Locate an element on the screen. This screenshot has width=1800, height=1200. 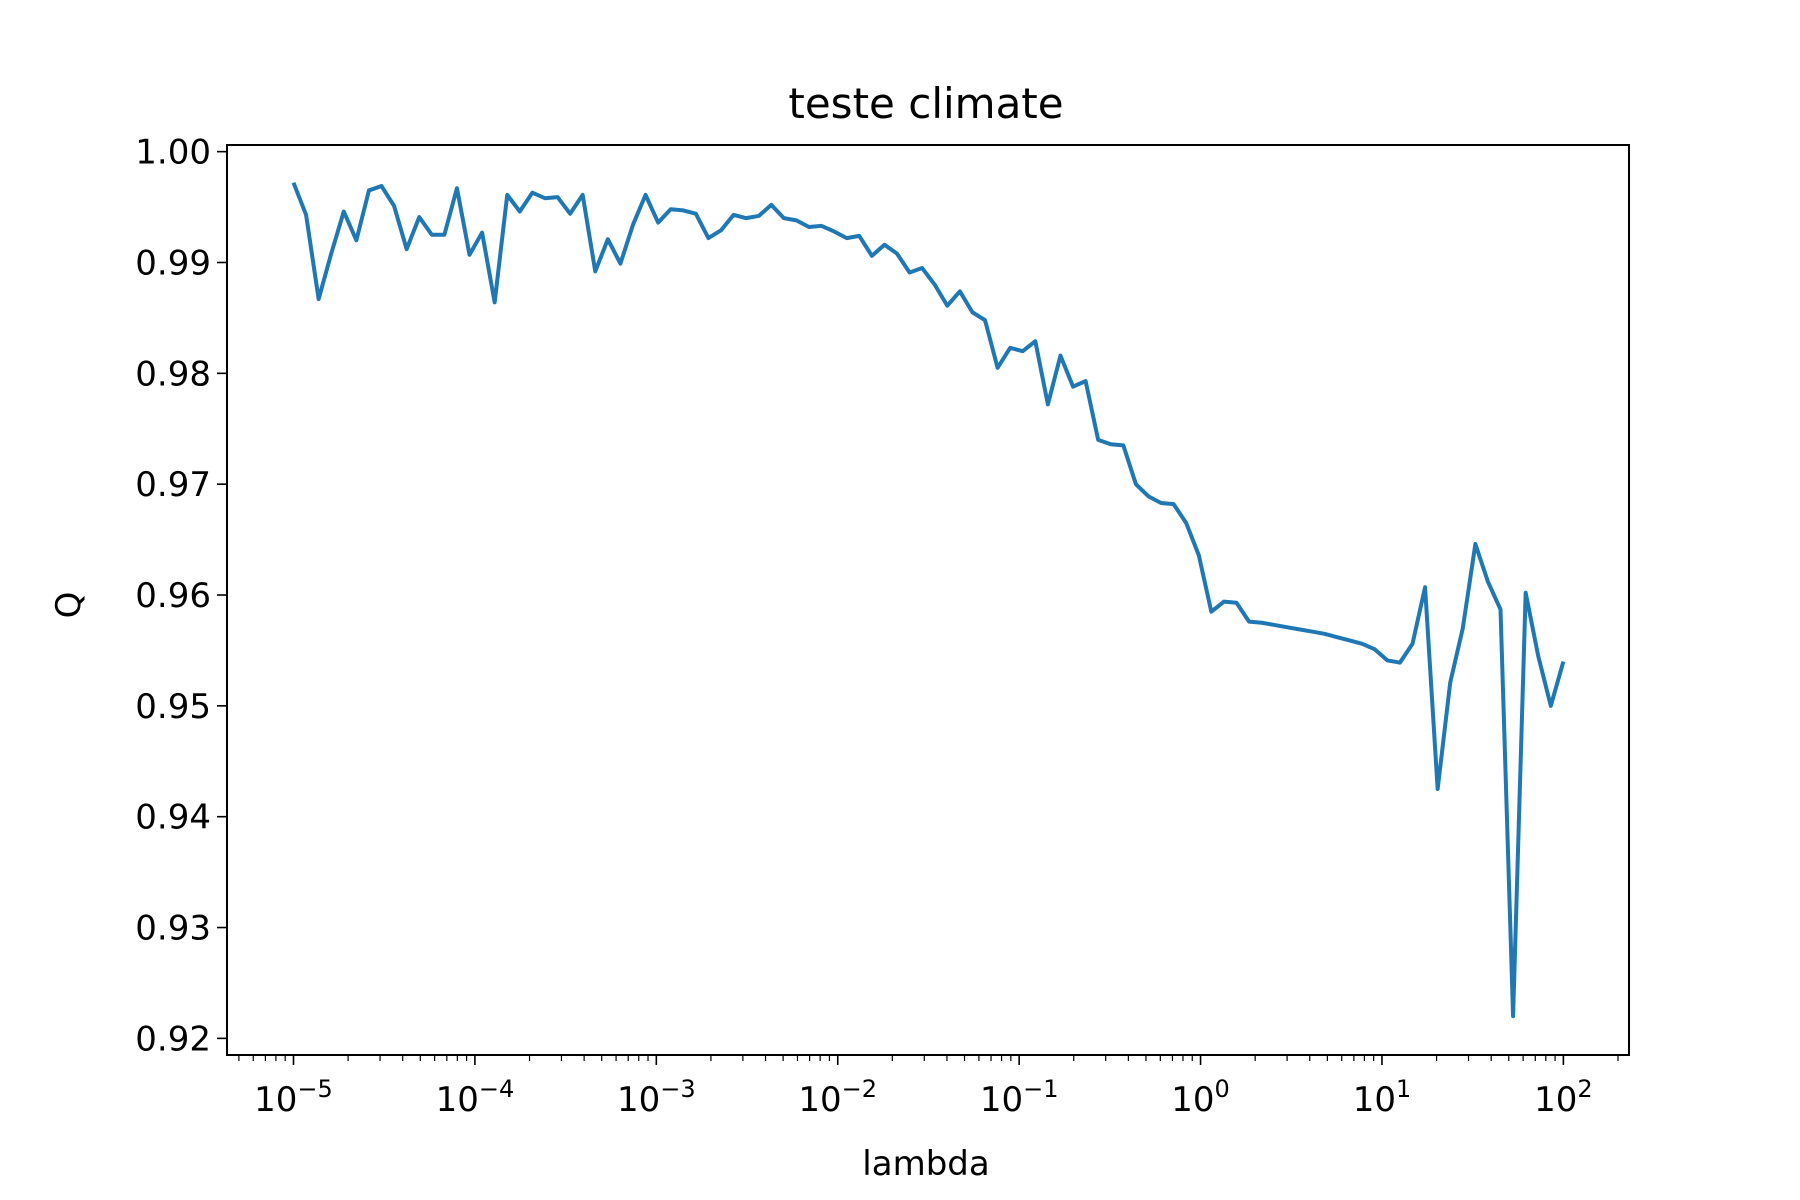
x-tick-label: 10⁻³ is located at coordinates (656, 1097).